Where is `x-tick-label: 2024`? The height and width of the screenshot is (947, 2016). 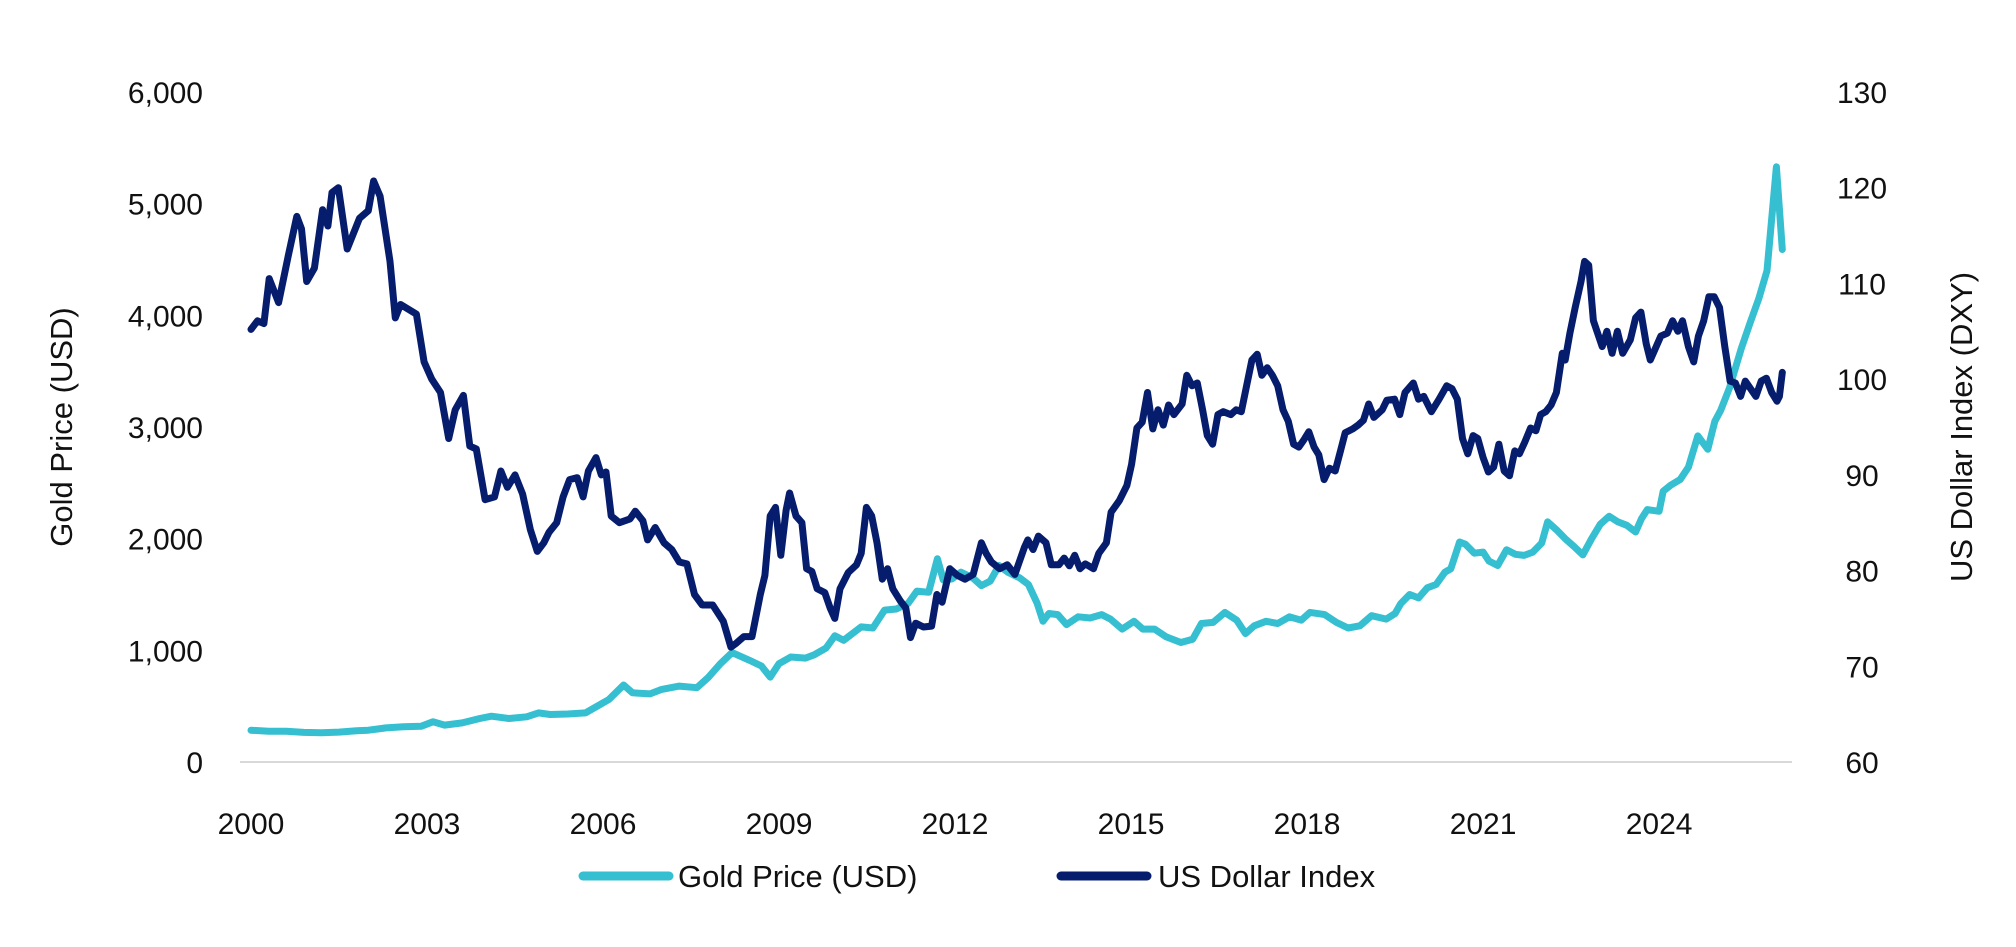 x-tick-label: 2024 is located at coordinates (1659, 824).